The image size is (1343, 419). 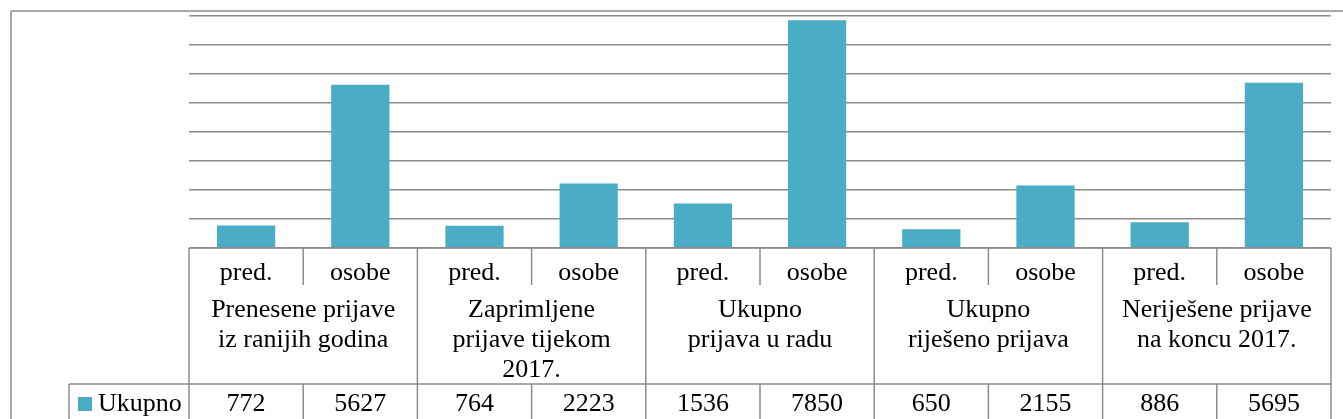 I want to click on data-label: 1536, so click(x=702, y=402).